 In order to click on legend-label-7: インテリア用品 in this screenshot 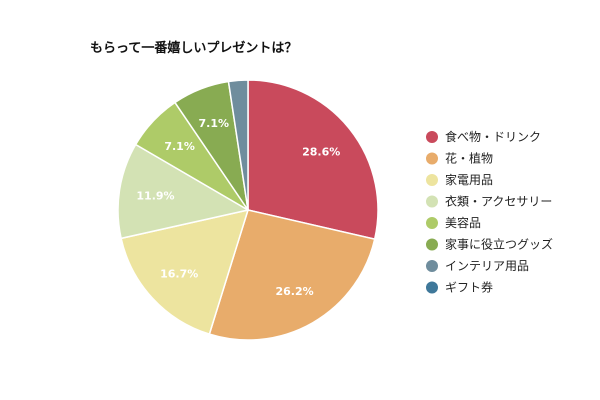, I will do `click(487, 266)`.